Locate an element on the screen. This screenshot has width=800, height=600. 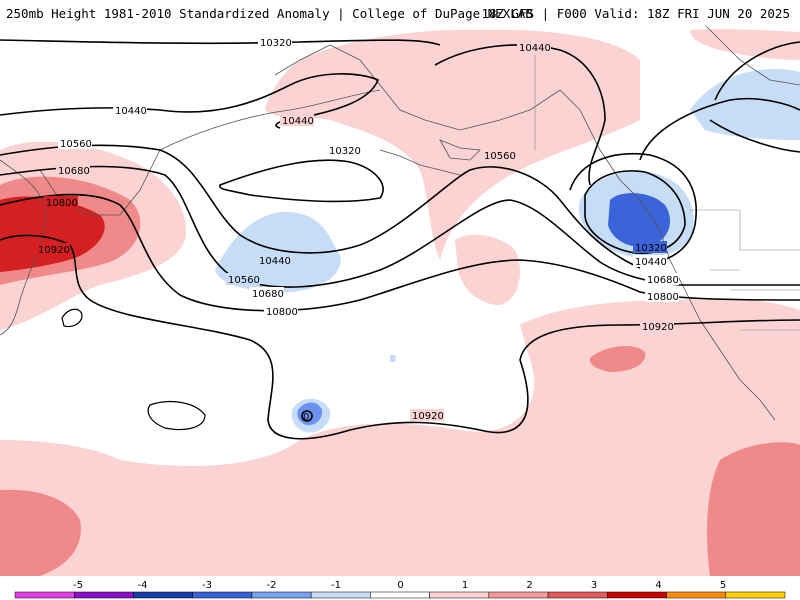
contour-canada is located at coordinates (719, 129).